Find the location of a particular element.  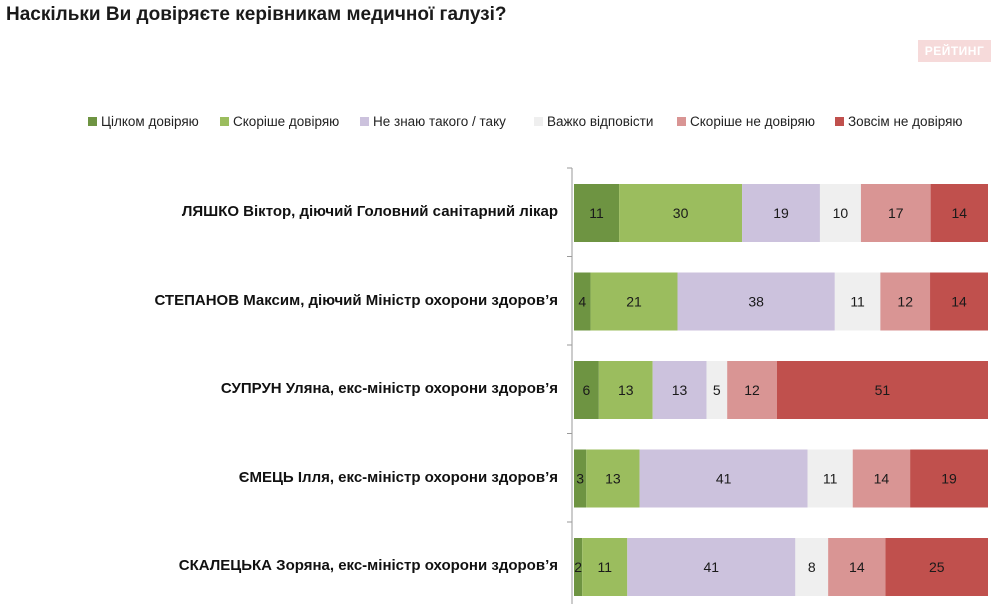

data-label: 6 is located at coordinates (587, 390).